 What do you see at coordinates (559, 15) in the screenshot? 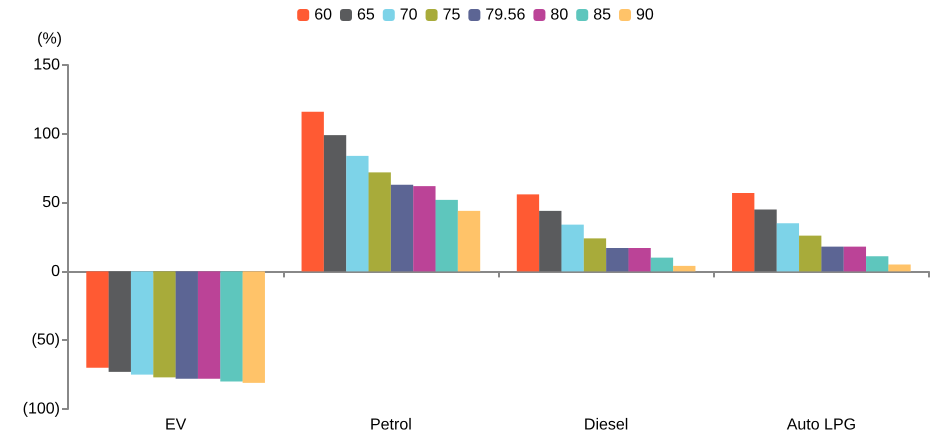
I see `legend-label: 80` at bounding box center [559, 15].